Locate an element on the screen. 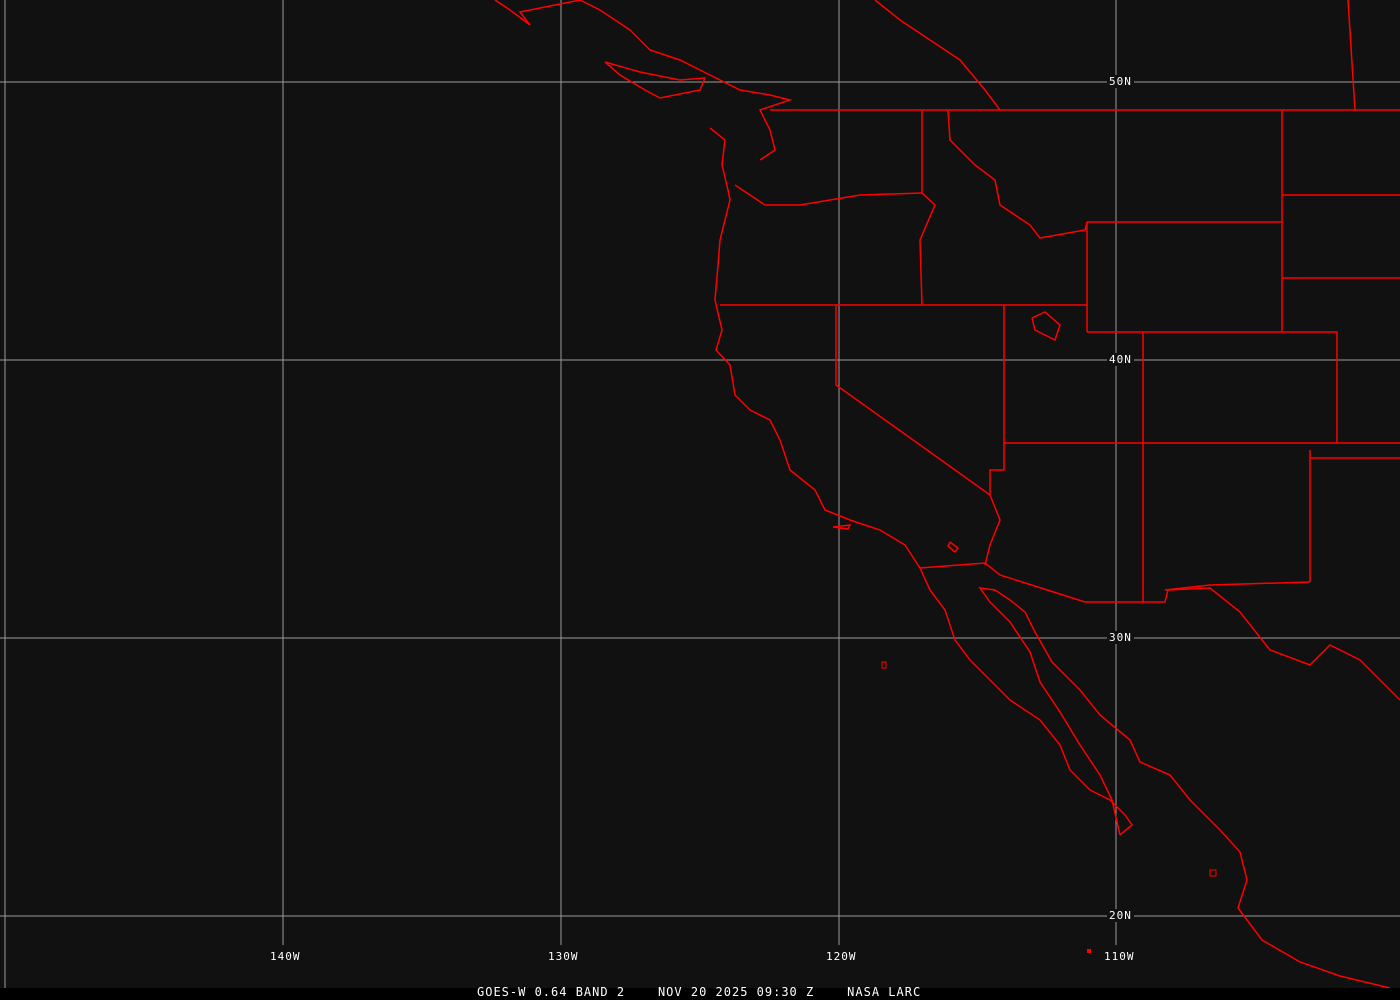 The image size is (1400, 1000). lat-label-30n: 30N is located at coordinates (1120, 637).